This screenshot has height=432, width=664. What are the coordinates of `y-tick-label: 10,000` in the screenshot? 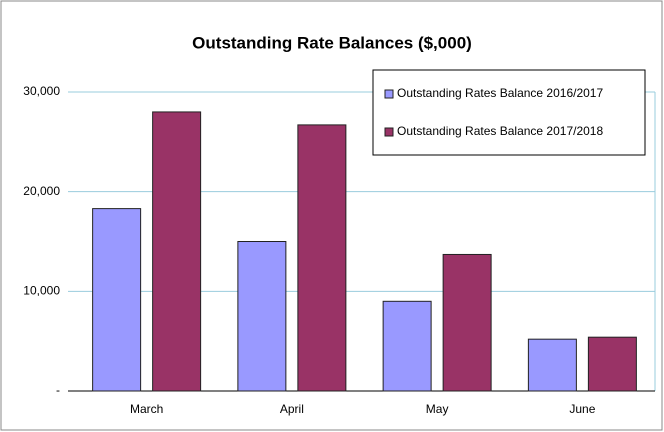 It's located at (41, 291).